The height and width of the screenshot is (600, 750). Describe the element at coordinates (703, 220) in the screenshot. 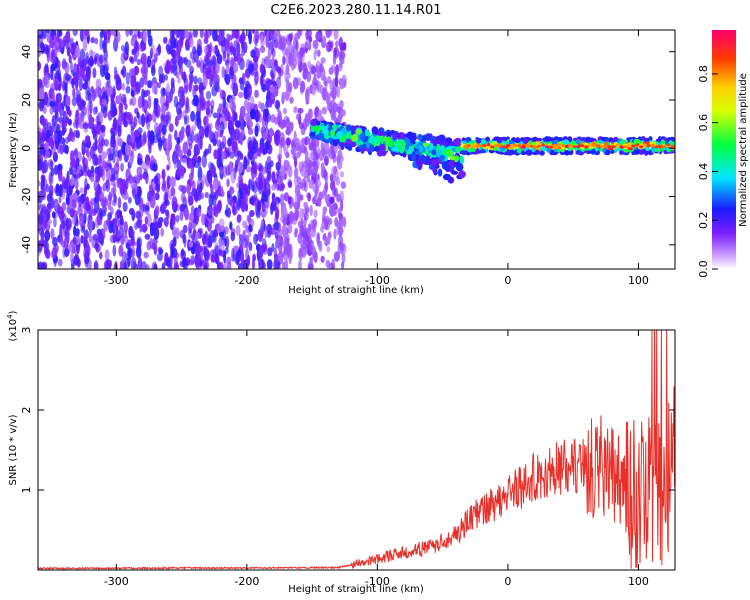

I see `colorbar-tick-label: 0.2` at that location.